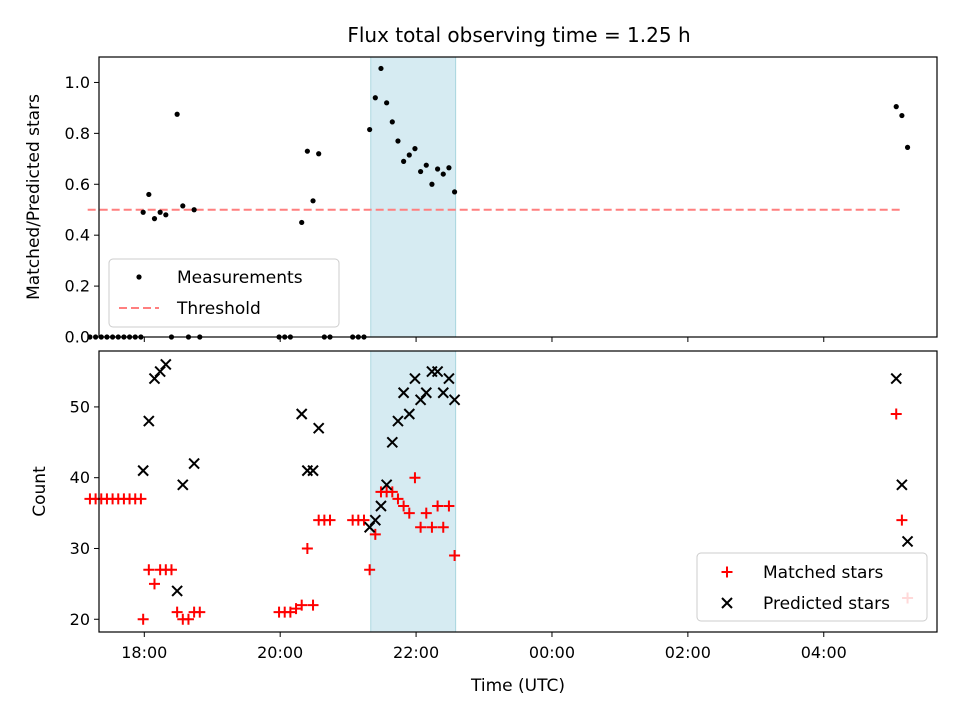  I want to click on y-tick-label: 0.2, so click(77, 286).